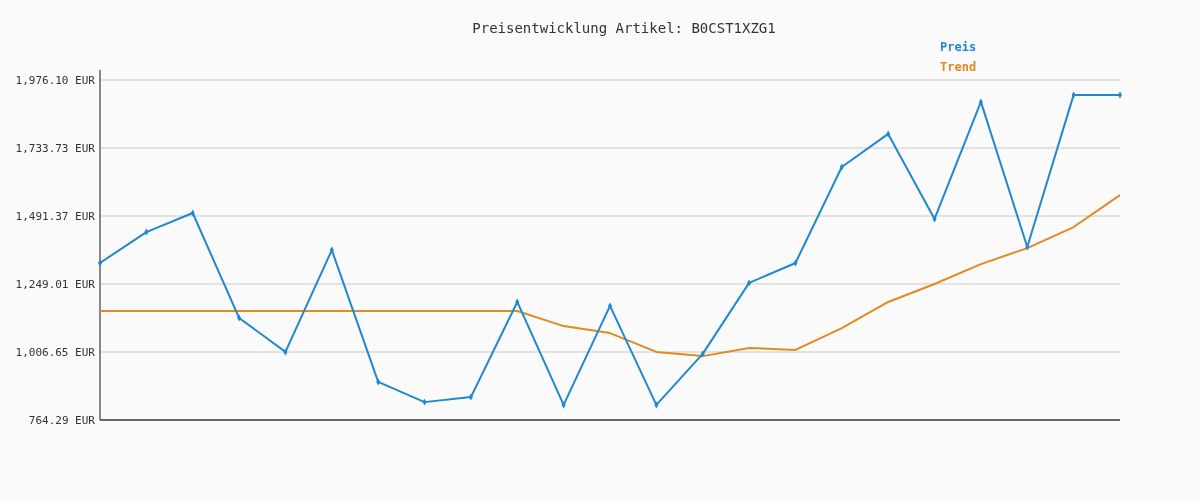 This screenshot has width=1200, height=500. I want to click on y-tick-label: 1,249.01 EUR, so click(55, 284).